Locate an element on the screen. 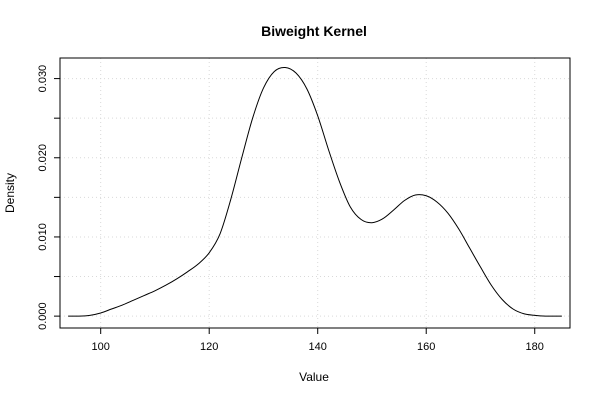 This screenshot has height=400, width=599. chart-title: Biweight Kernel is located at coordinates (314, 31).